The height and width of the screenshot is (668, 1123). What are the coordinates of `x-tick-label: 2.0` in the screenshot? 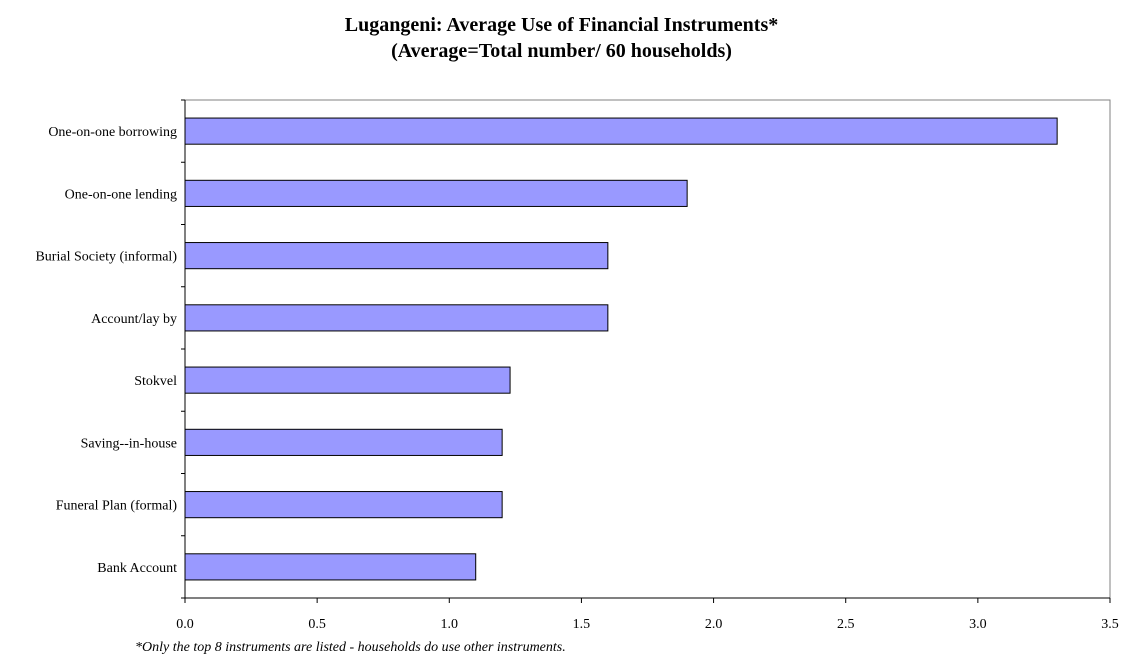 It's located at (714, 624).